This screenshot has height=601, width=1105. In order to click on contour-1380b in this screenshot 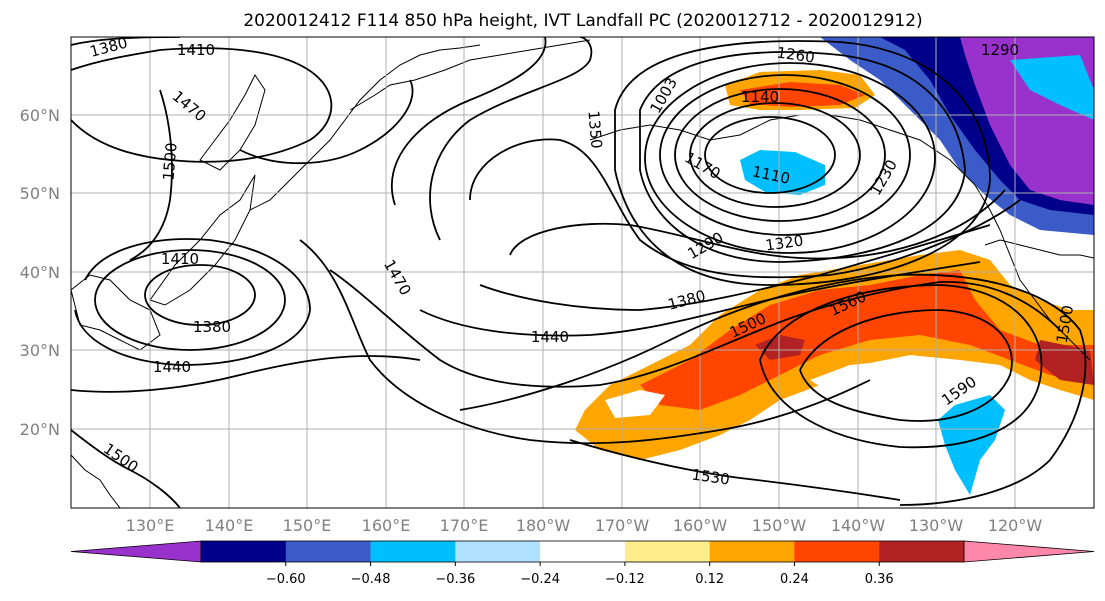, I will do `click(735, 267)`.